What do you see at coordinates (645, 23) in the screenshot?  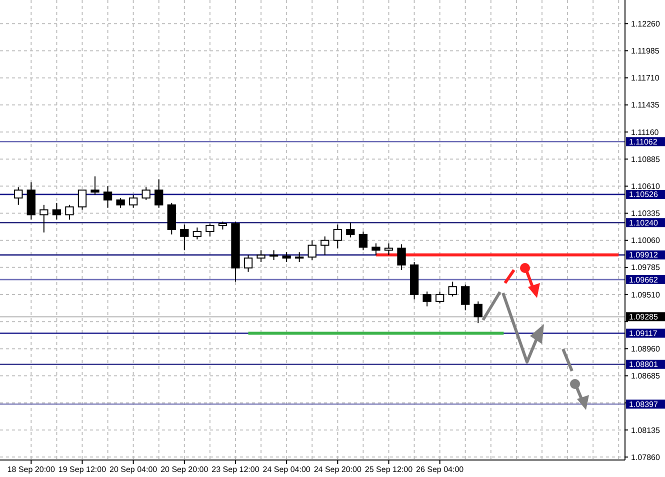 I see `y-tick-label: 1.12260` at bounding box center [645, 23].